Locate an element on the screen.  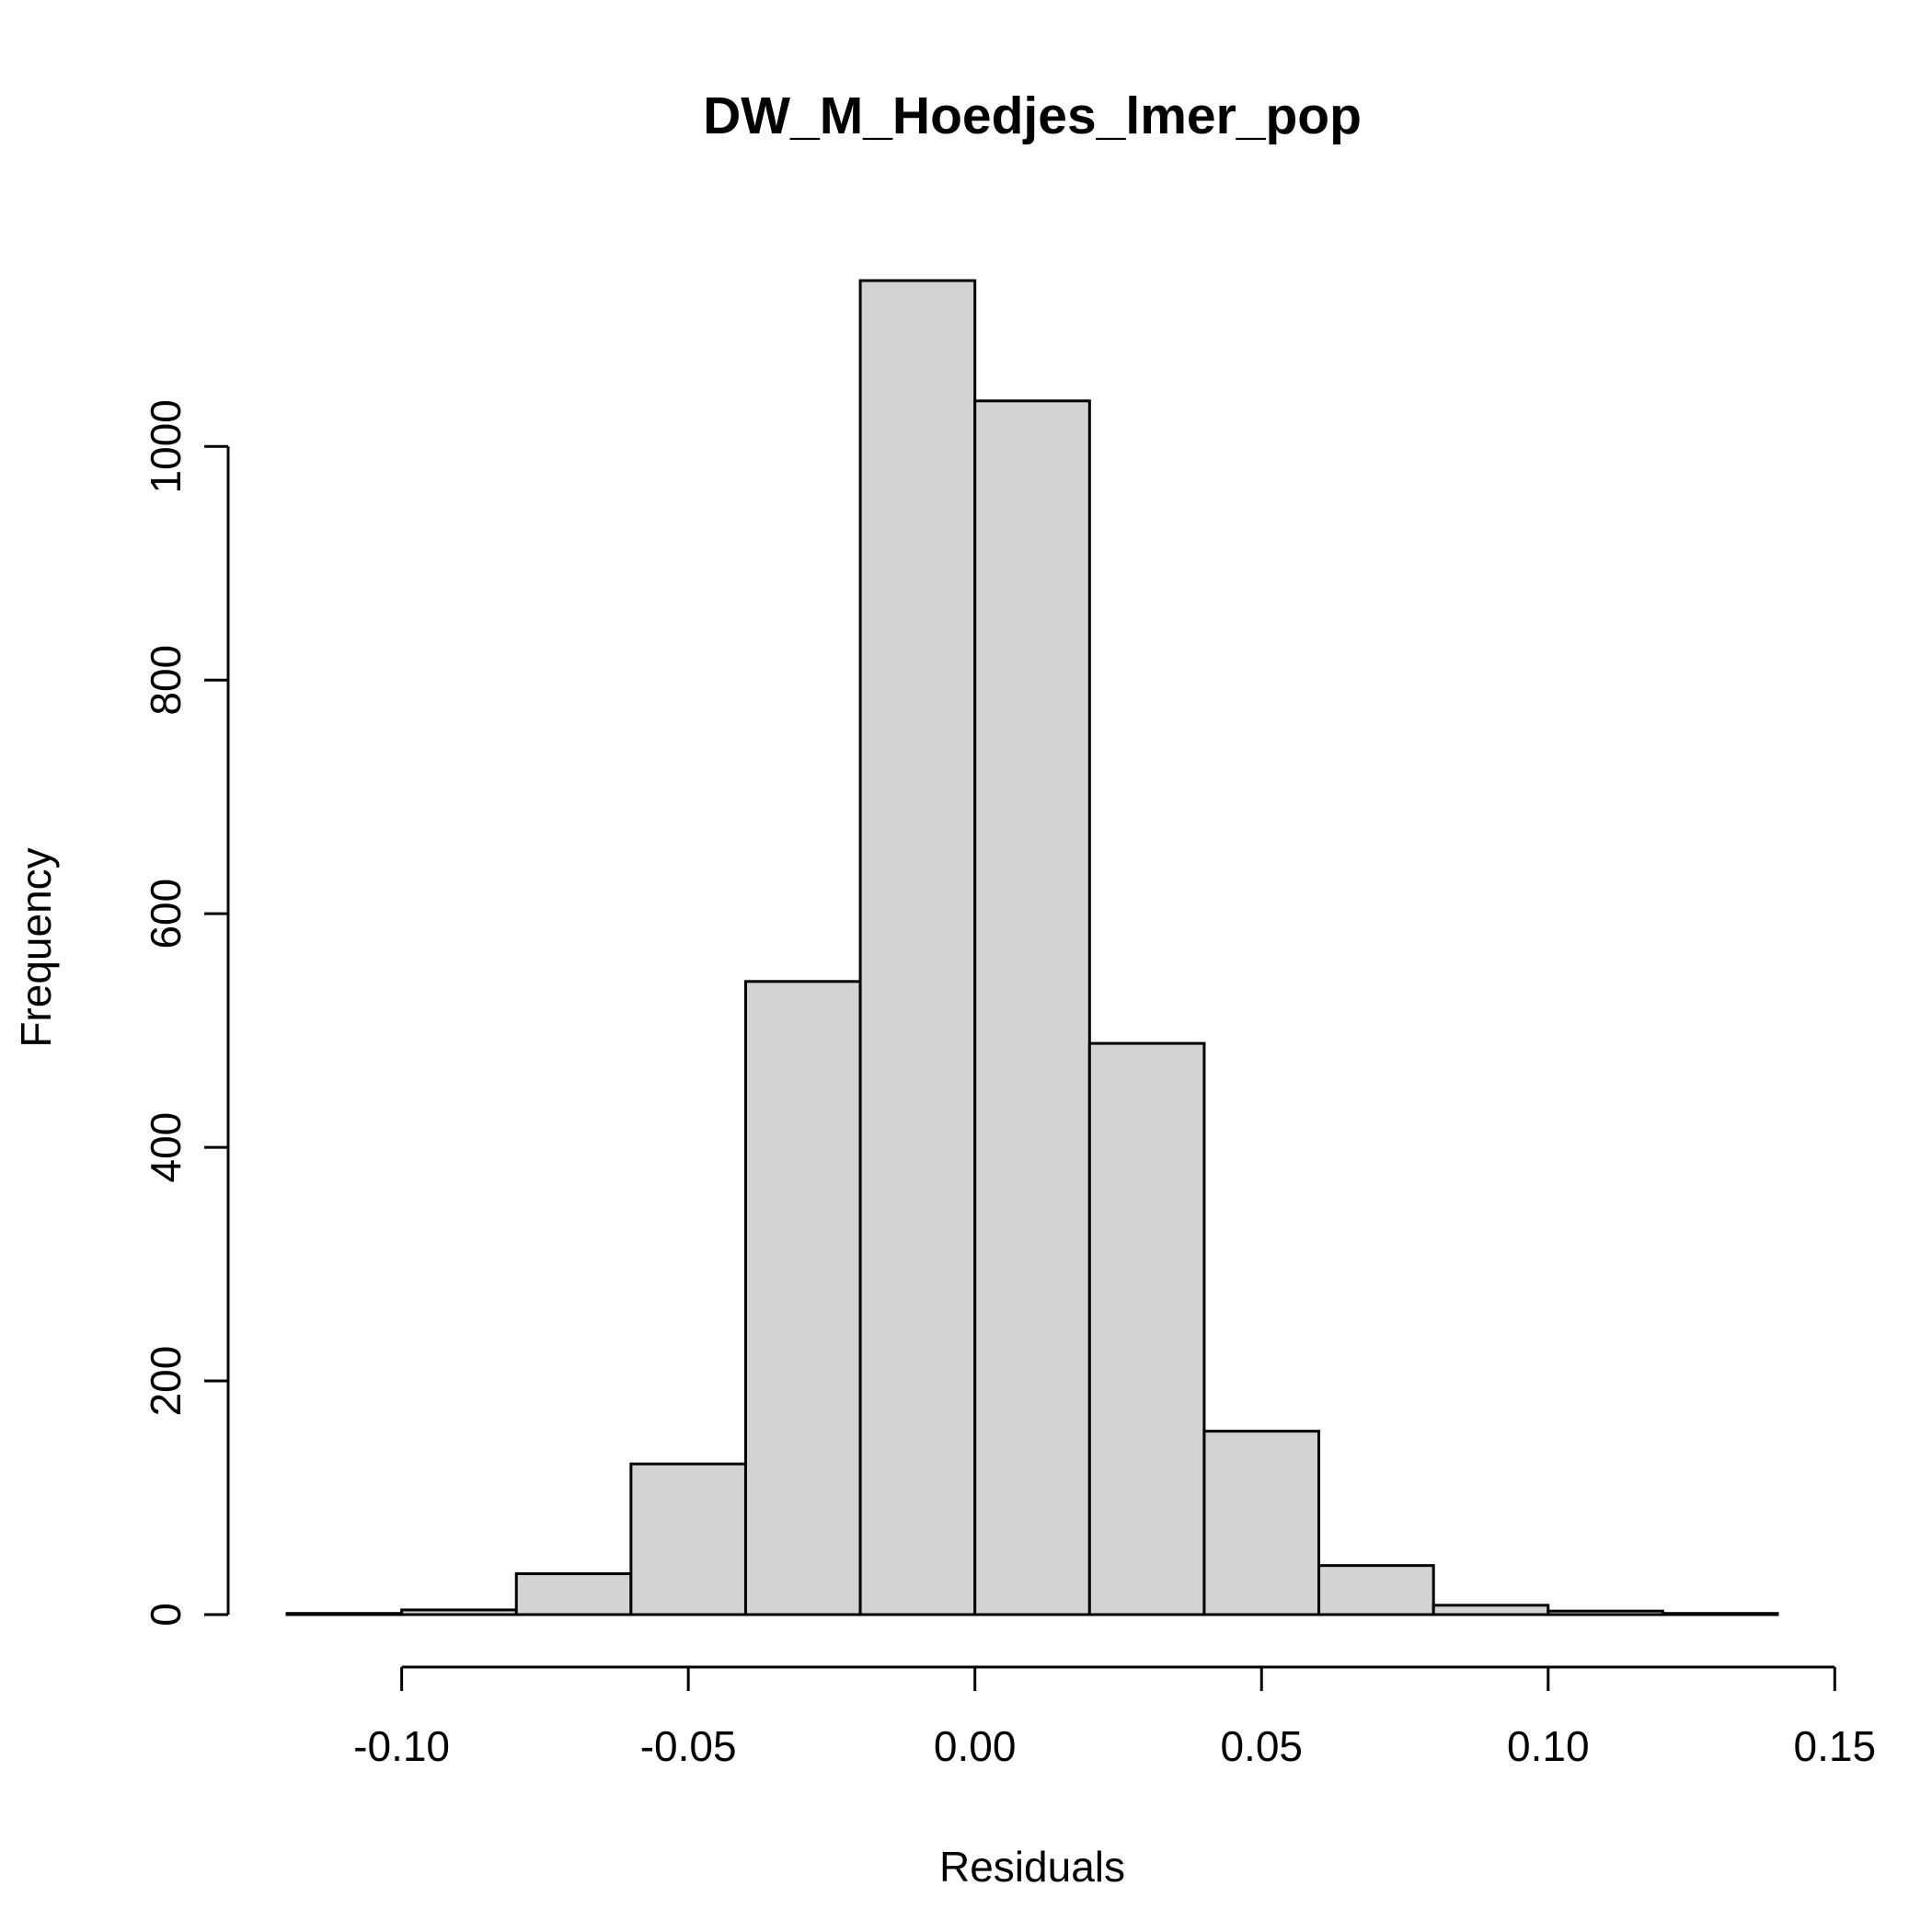
x-tick-label-2: 0.00 is located at coordinates (975, 1746).